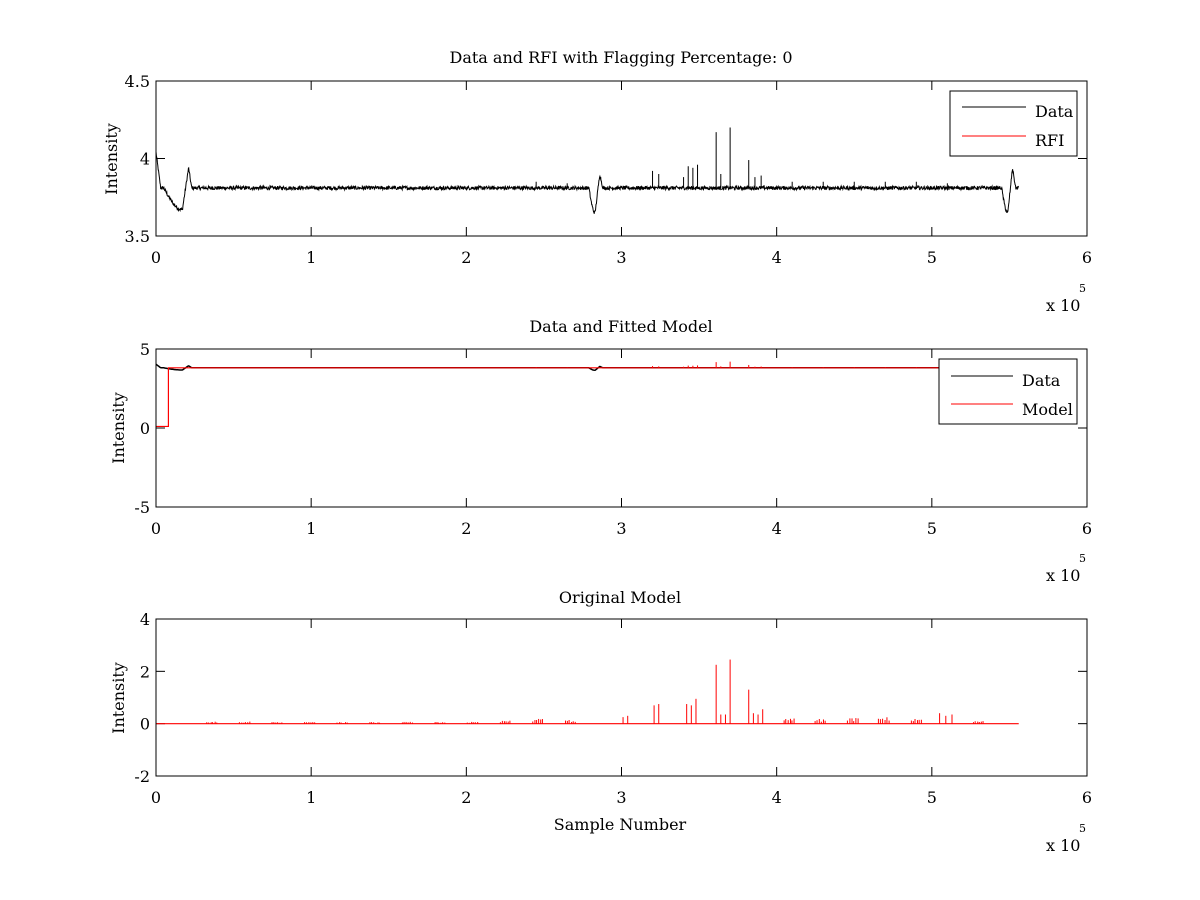 The height and width of the screenshot is (900, 1200). I want to click on panel-2-xtick-label: 3, so click(621, 528).